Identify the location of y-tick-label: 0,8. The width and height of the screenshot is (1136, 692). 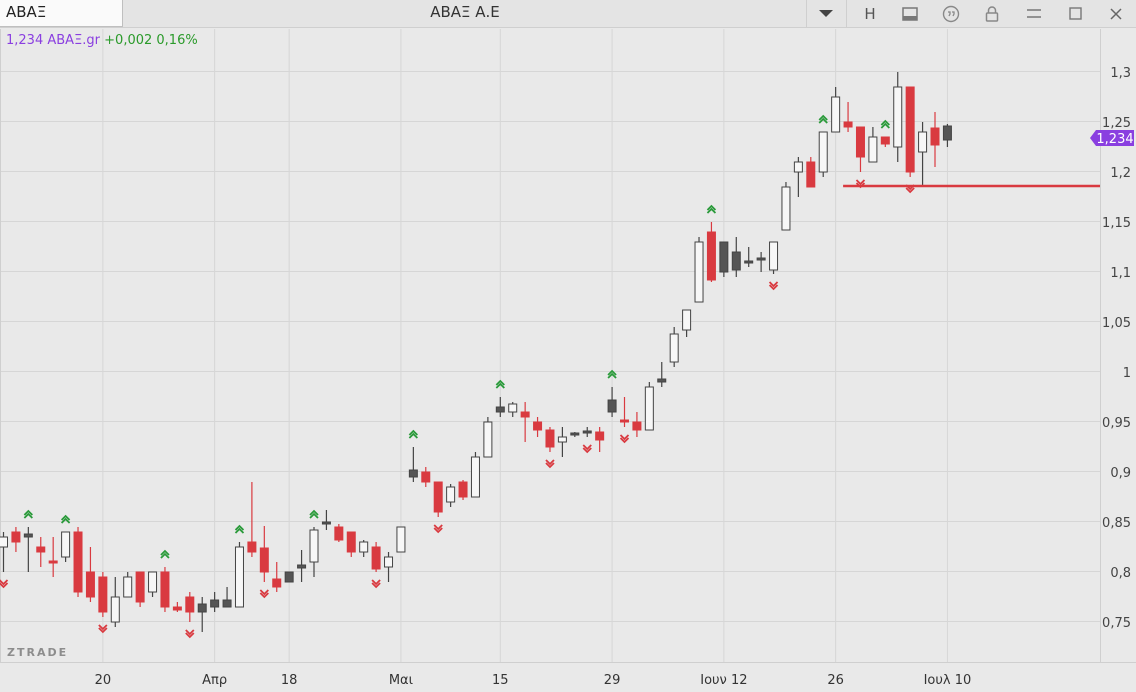
(1120, 573).